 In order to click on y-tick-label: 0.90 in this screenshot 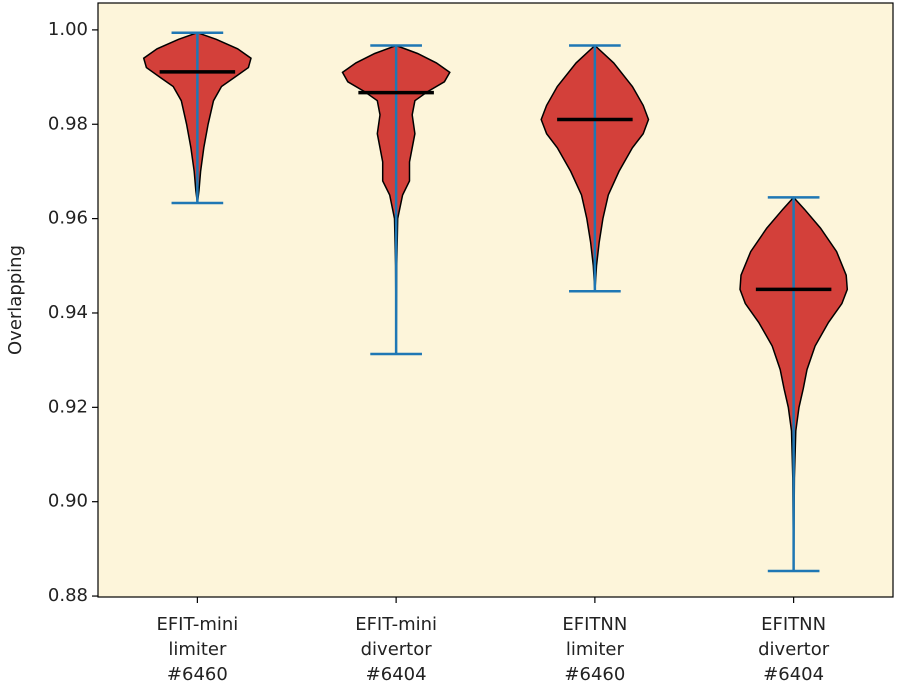, I will do `click(68, 501)`.